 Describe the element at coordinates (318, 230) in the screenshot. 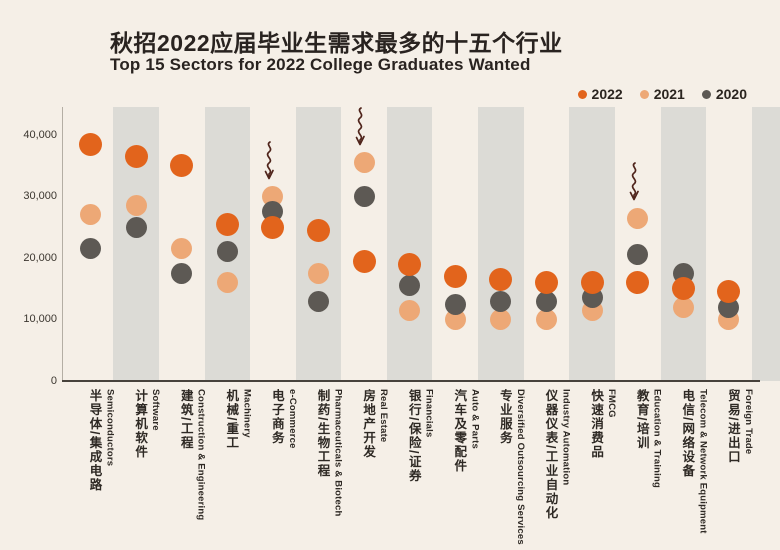

I see `dot-2022-pharmaceuticals-biotech` at that location.